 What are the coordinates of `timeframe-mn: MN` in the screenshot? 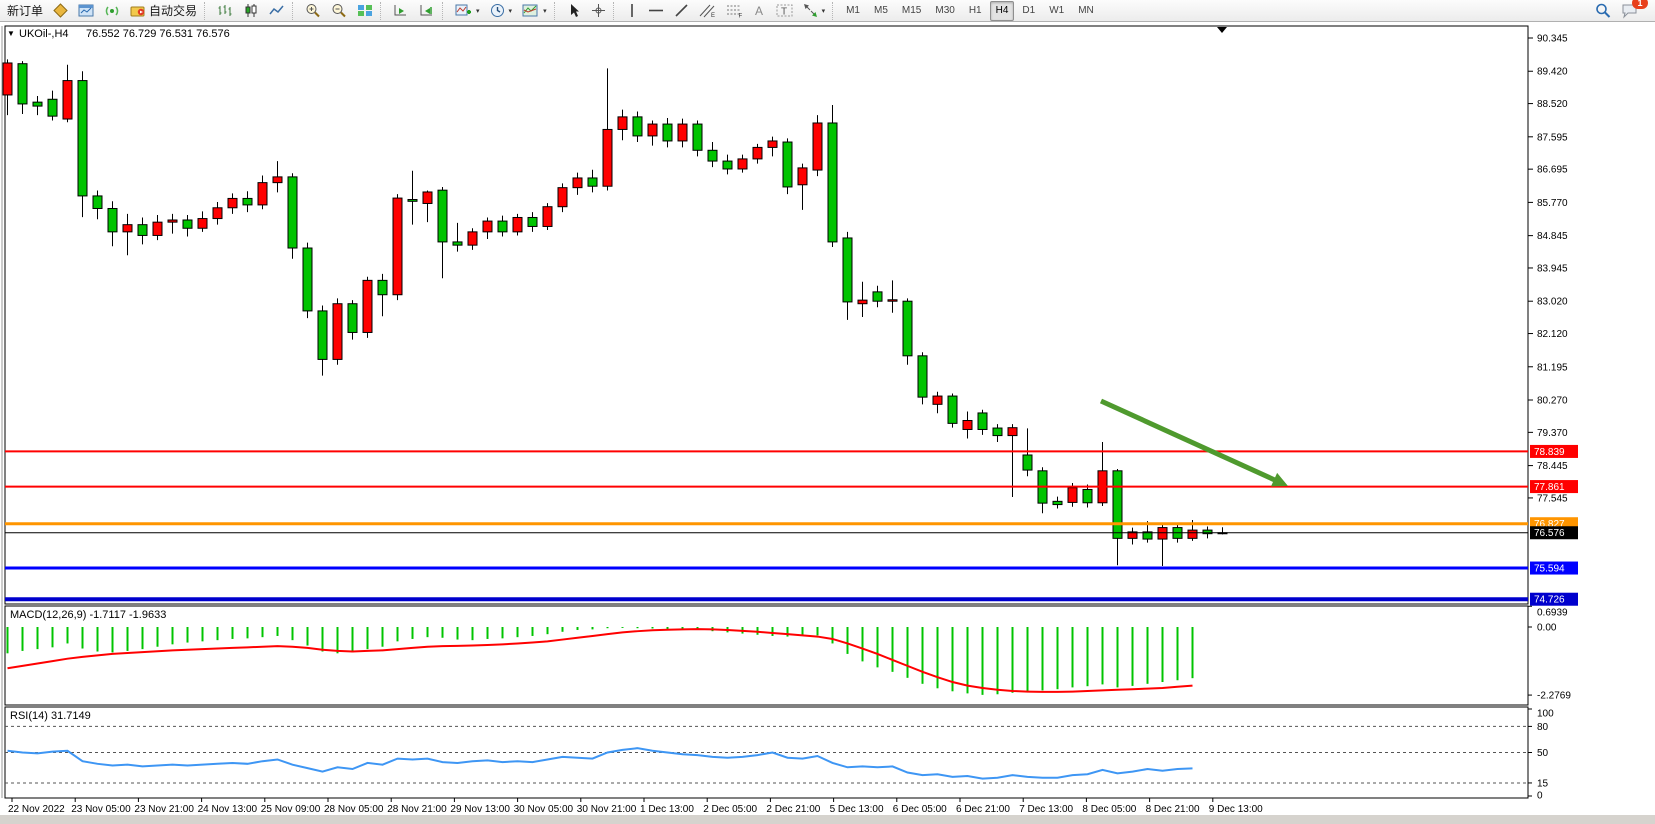 It's located at (1086, 10).